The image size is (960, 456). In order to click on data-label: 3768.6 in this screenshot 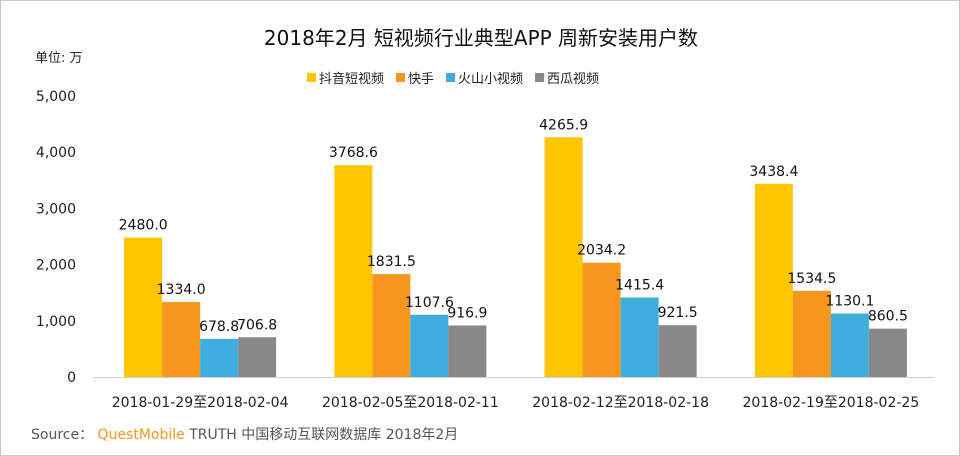, I will do `click(353, 153)`.